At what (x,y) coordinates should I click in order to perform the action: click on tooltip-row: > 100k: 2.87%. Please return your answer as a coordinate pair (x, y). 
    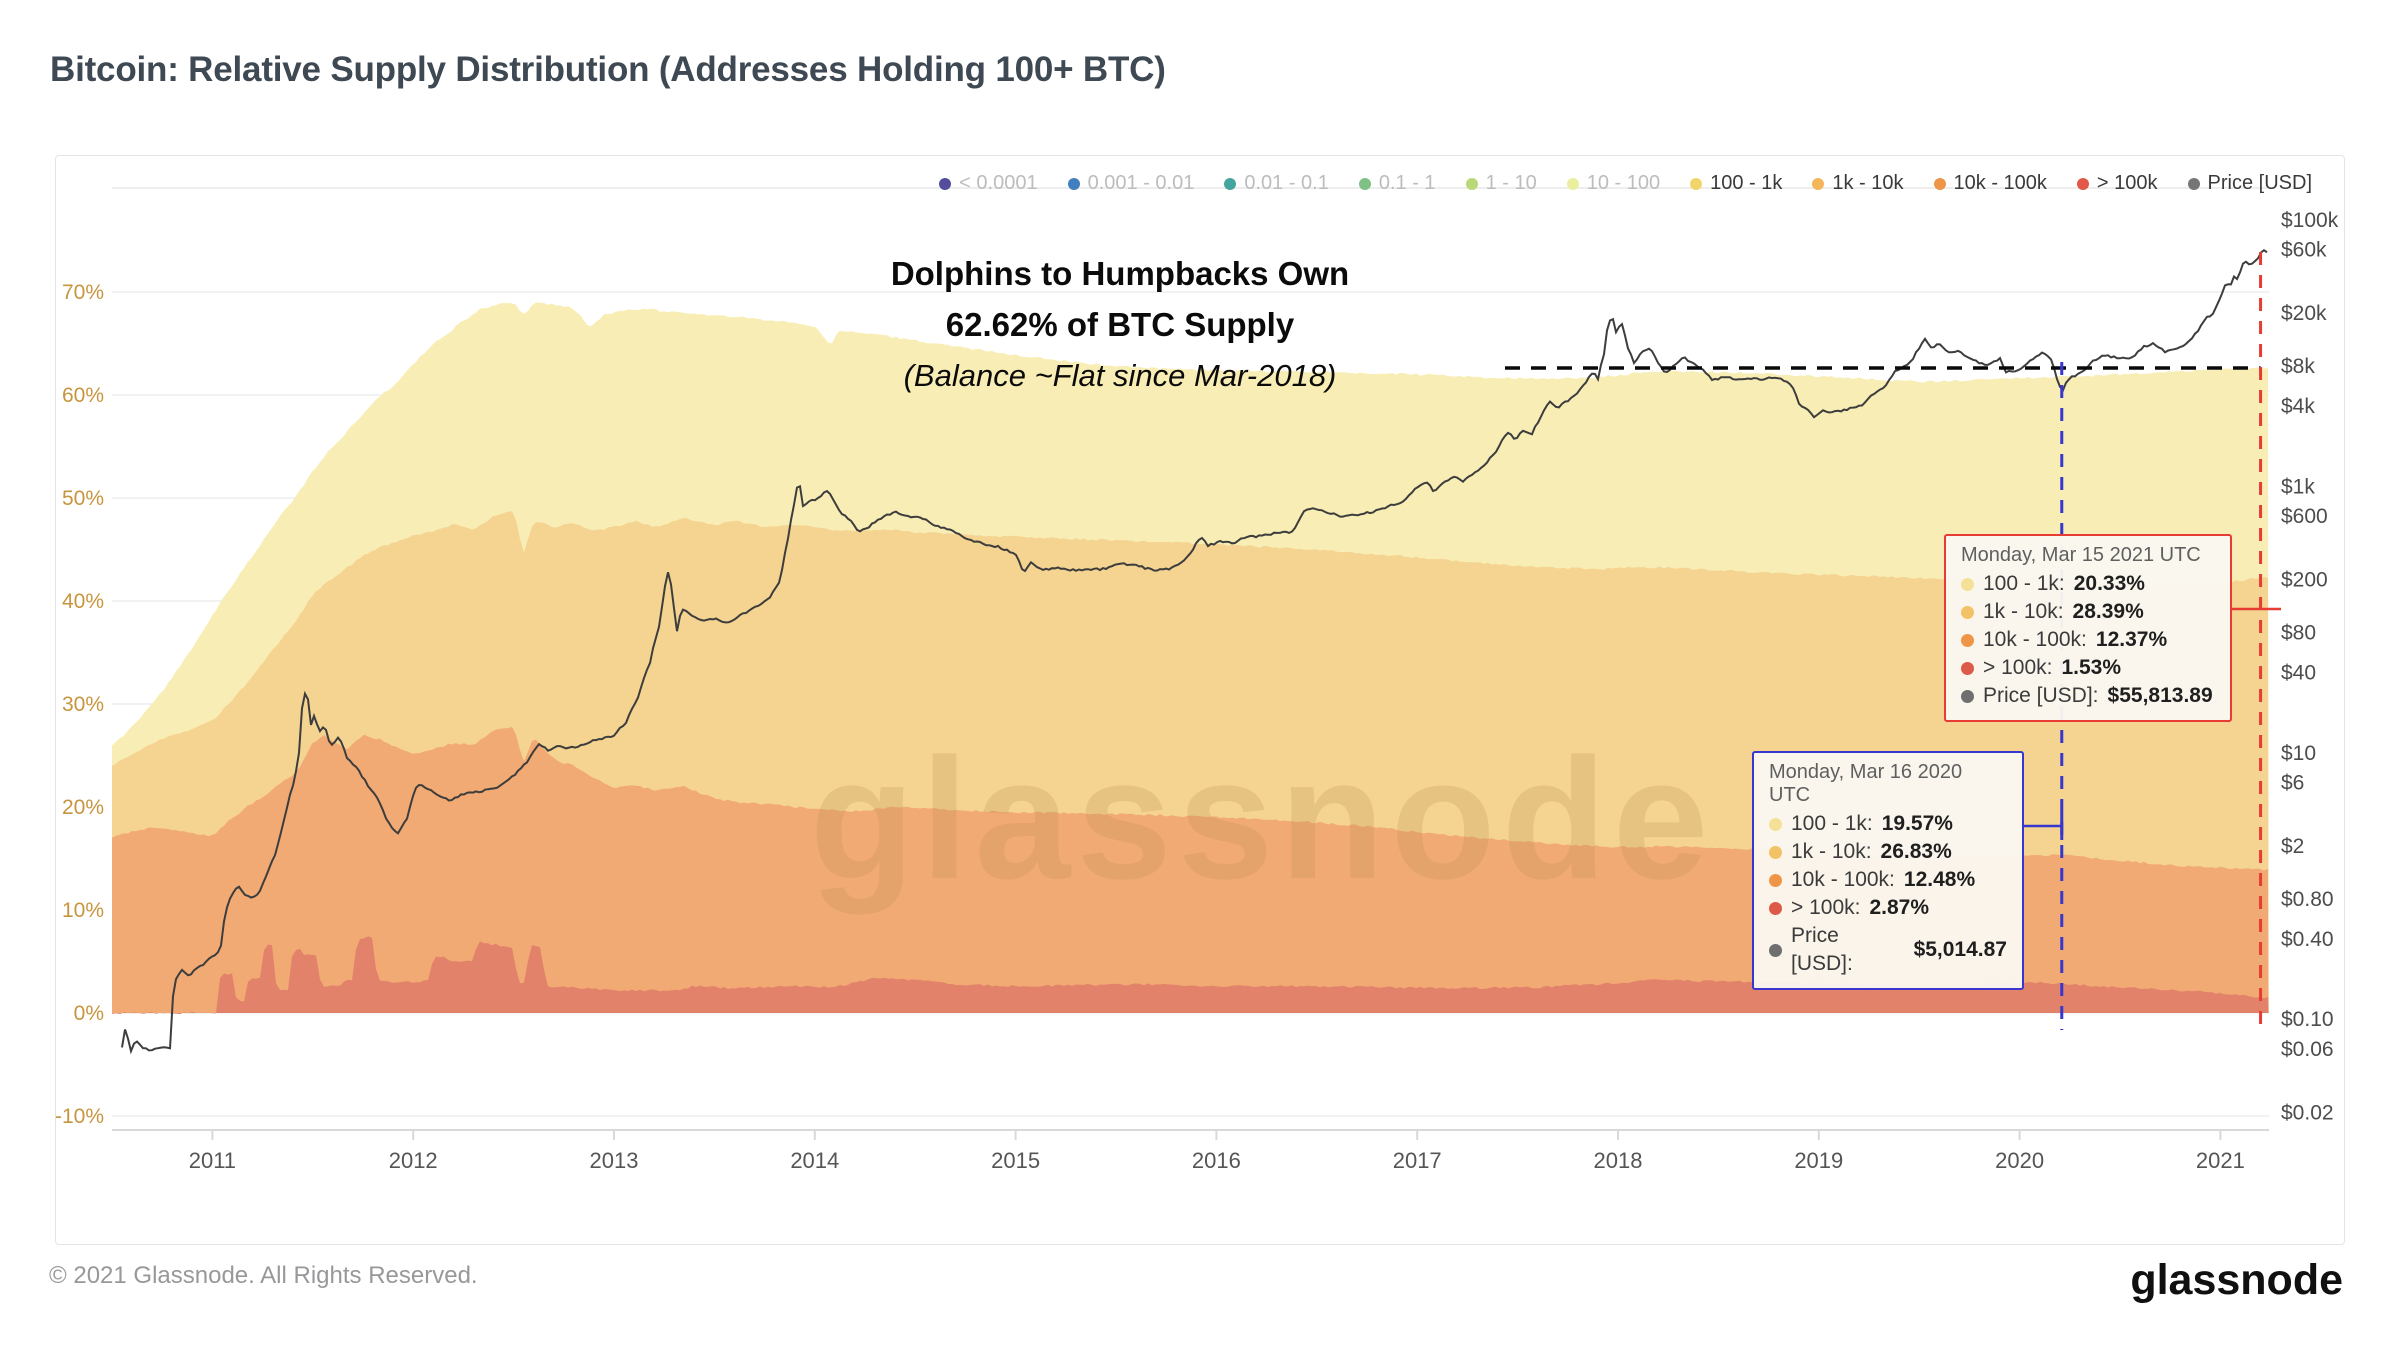
    Looking at the image, I should click on (1888, 908).